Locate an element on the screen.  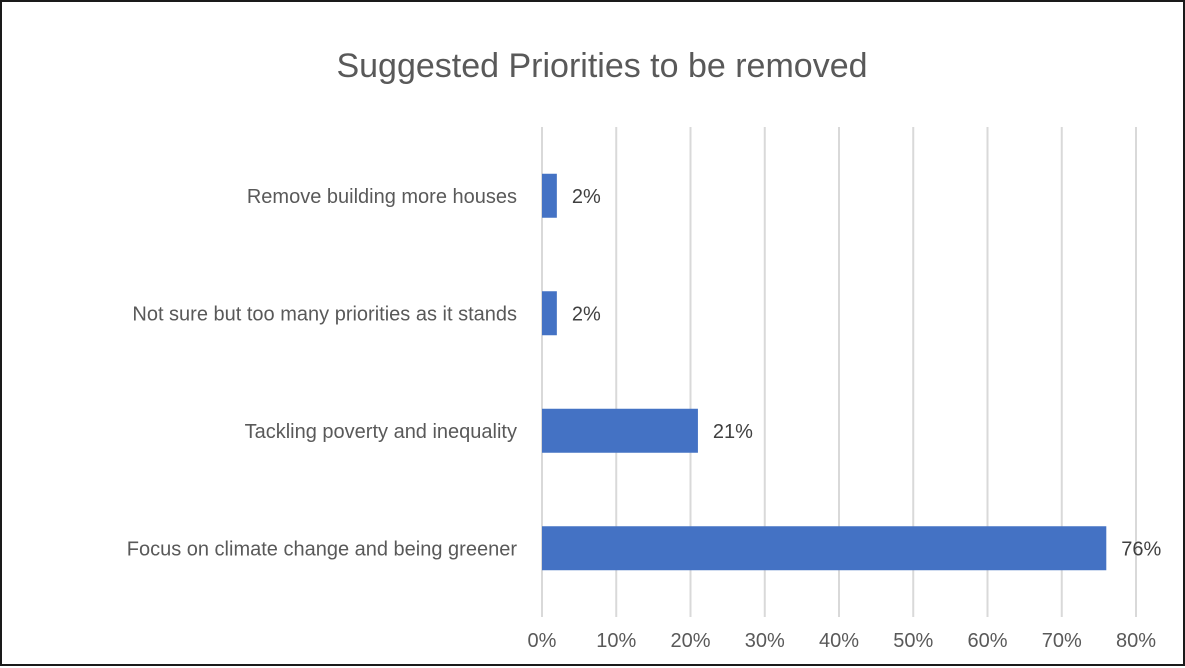
data-label-3: 21% is located at coordinates (733, 432).